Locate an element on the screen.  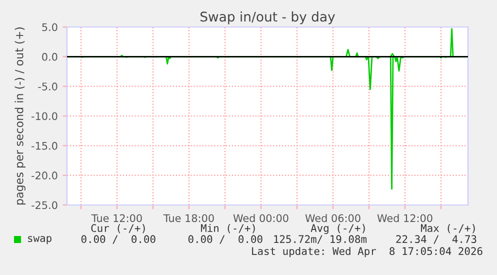
text: 125.72m/ 19.08m is located at coordinates (320, 239).